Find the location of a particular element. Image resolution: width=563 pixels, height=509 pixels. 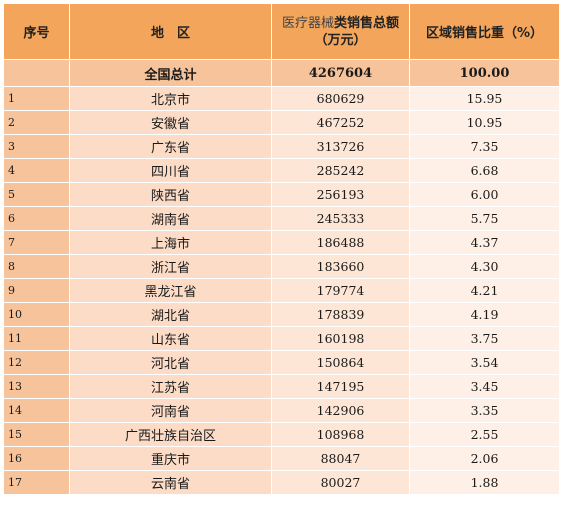

row-index: 8 is located at coordinates (36, 266).